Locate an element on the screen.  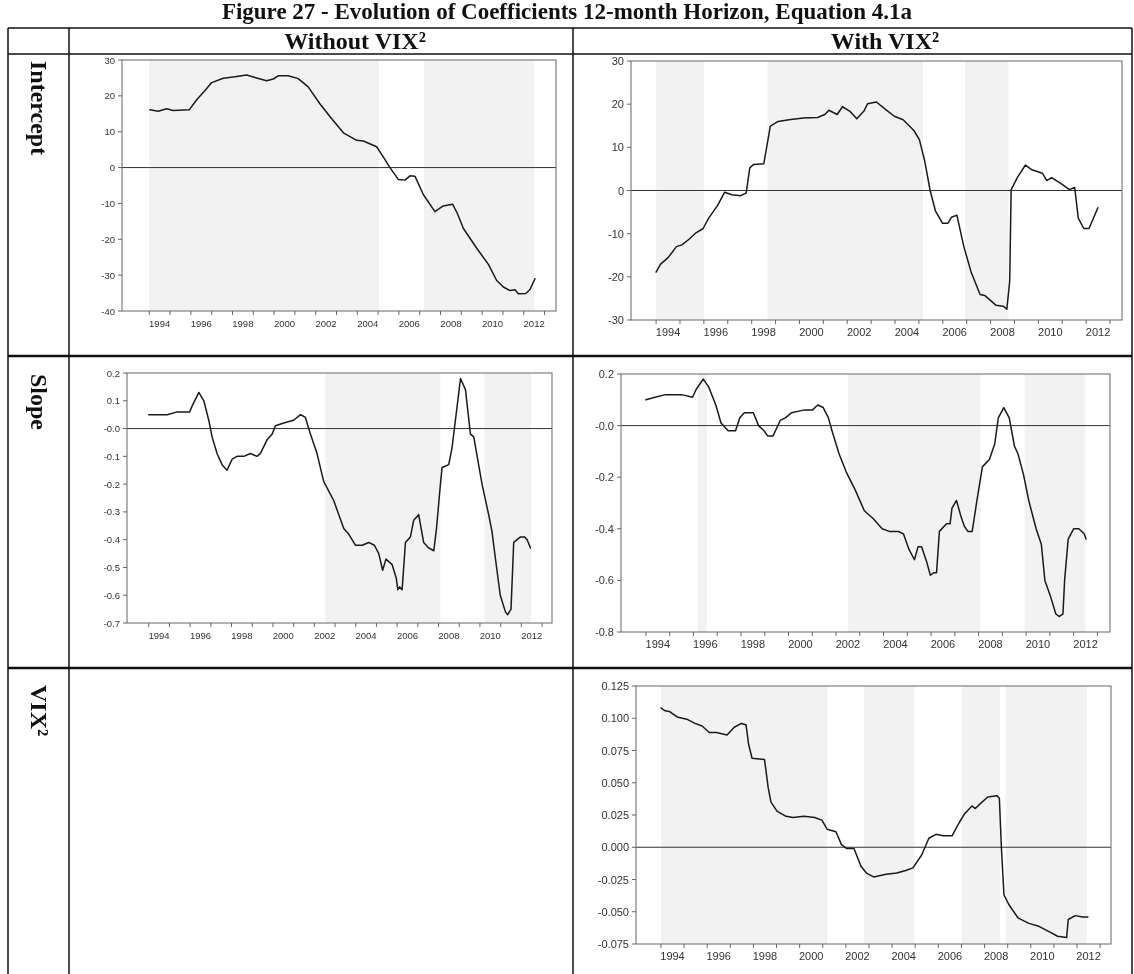
y-tick-label: 0.050 is located at coordinates (615, 782).